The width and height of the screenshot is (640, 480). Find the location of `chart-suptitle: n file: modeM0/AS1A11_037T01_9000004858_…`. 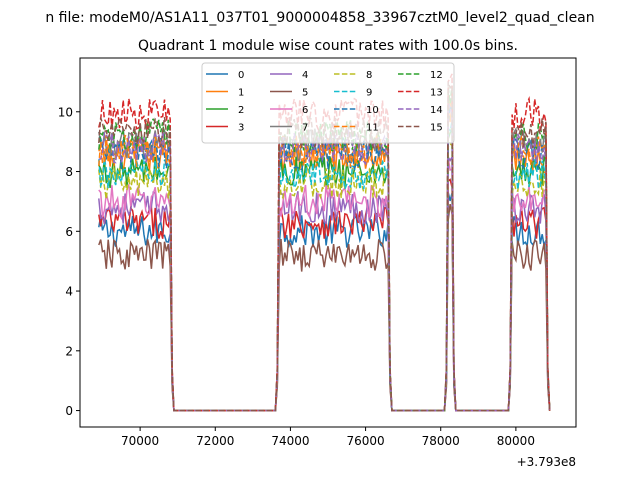

chart-suptitle: n file: modeM0/AS1A11_037T01_9000004858_… is located at coordinates (319, 18).